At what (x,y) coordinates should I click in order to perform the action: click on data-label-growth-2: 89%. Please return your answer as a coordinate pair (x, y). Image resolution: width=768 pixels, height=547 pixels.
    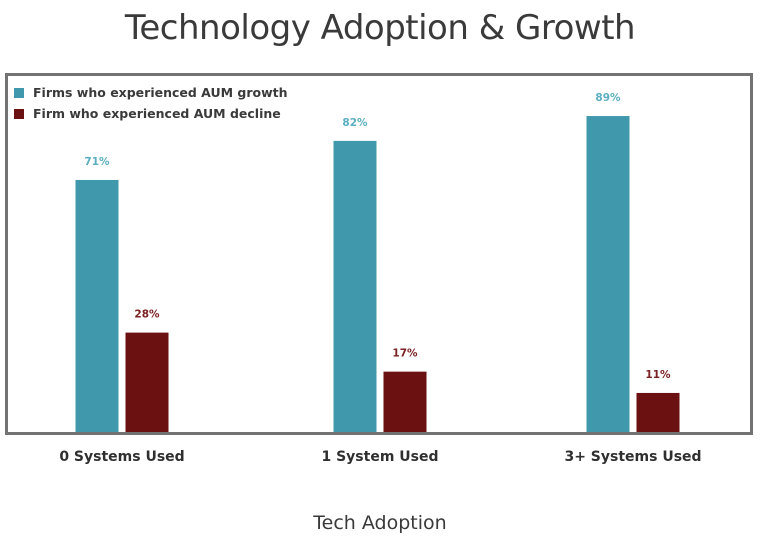
    Looking at the image, I should click on (608, 98).